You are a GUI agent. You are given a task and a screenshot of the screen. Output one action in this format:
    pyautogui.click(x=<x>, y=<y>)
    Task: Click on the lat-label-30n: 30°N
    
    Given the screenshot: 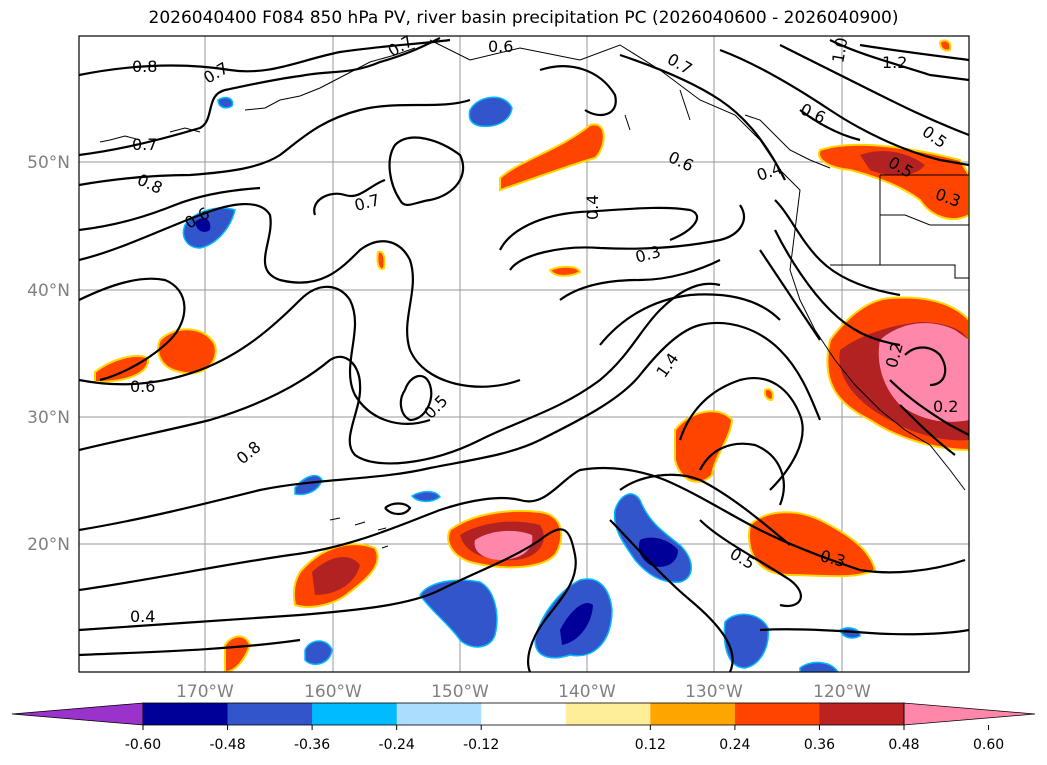 What is the action you would take?
    pyautogui.click(x=48, y=418)
    